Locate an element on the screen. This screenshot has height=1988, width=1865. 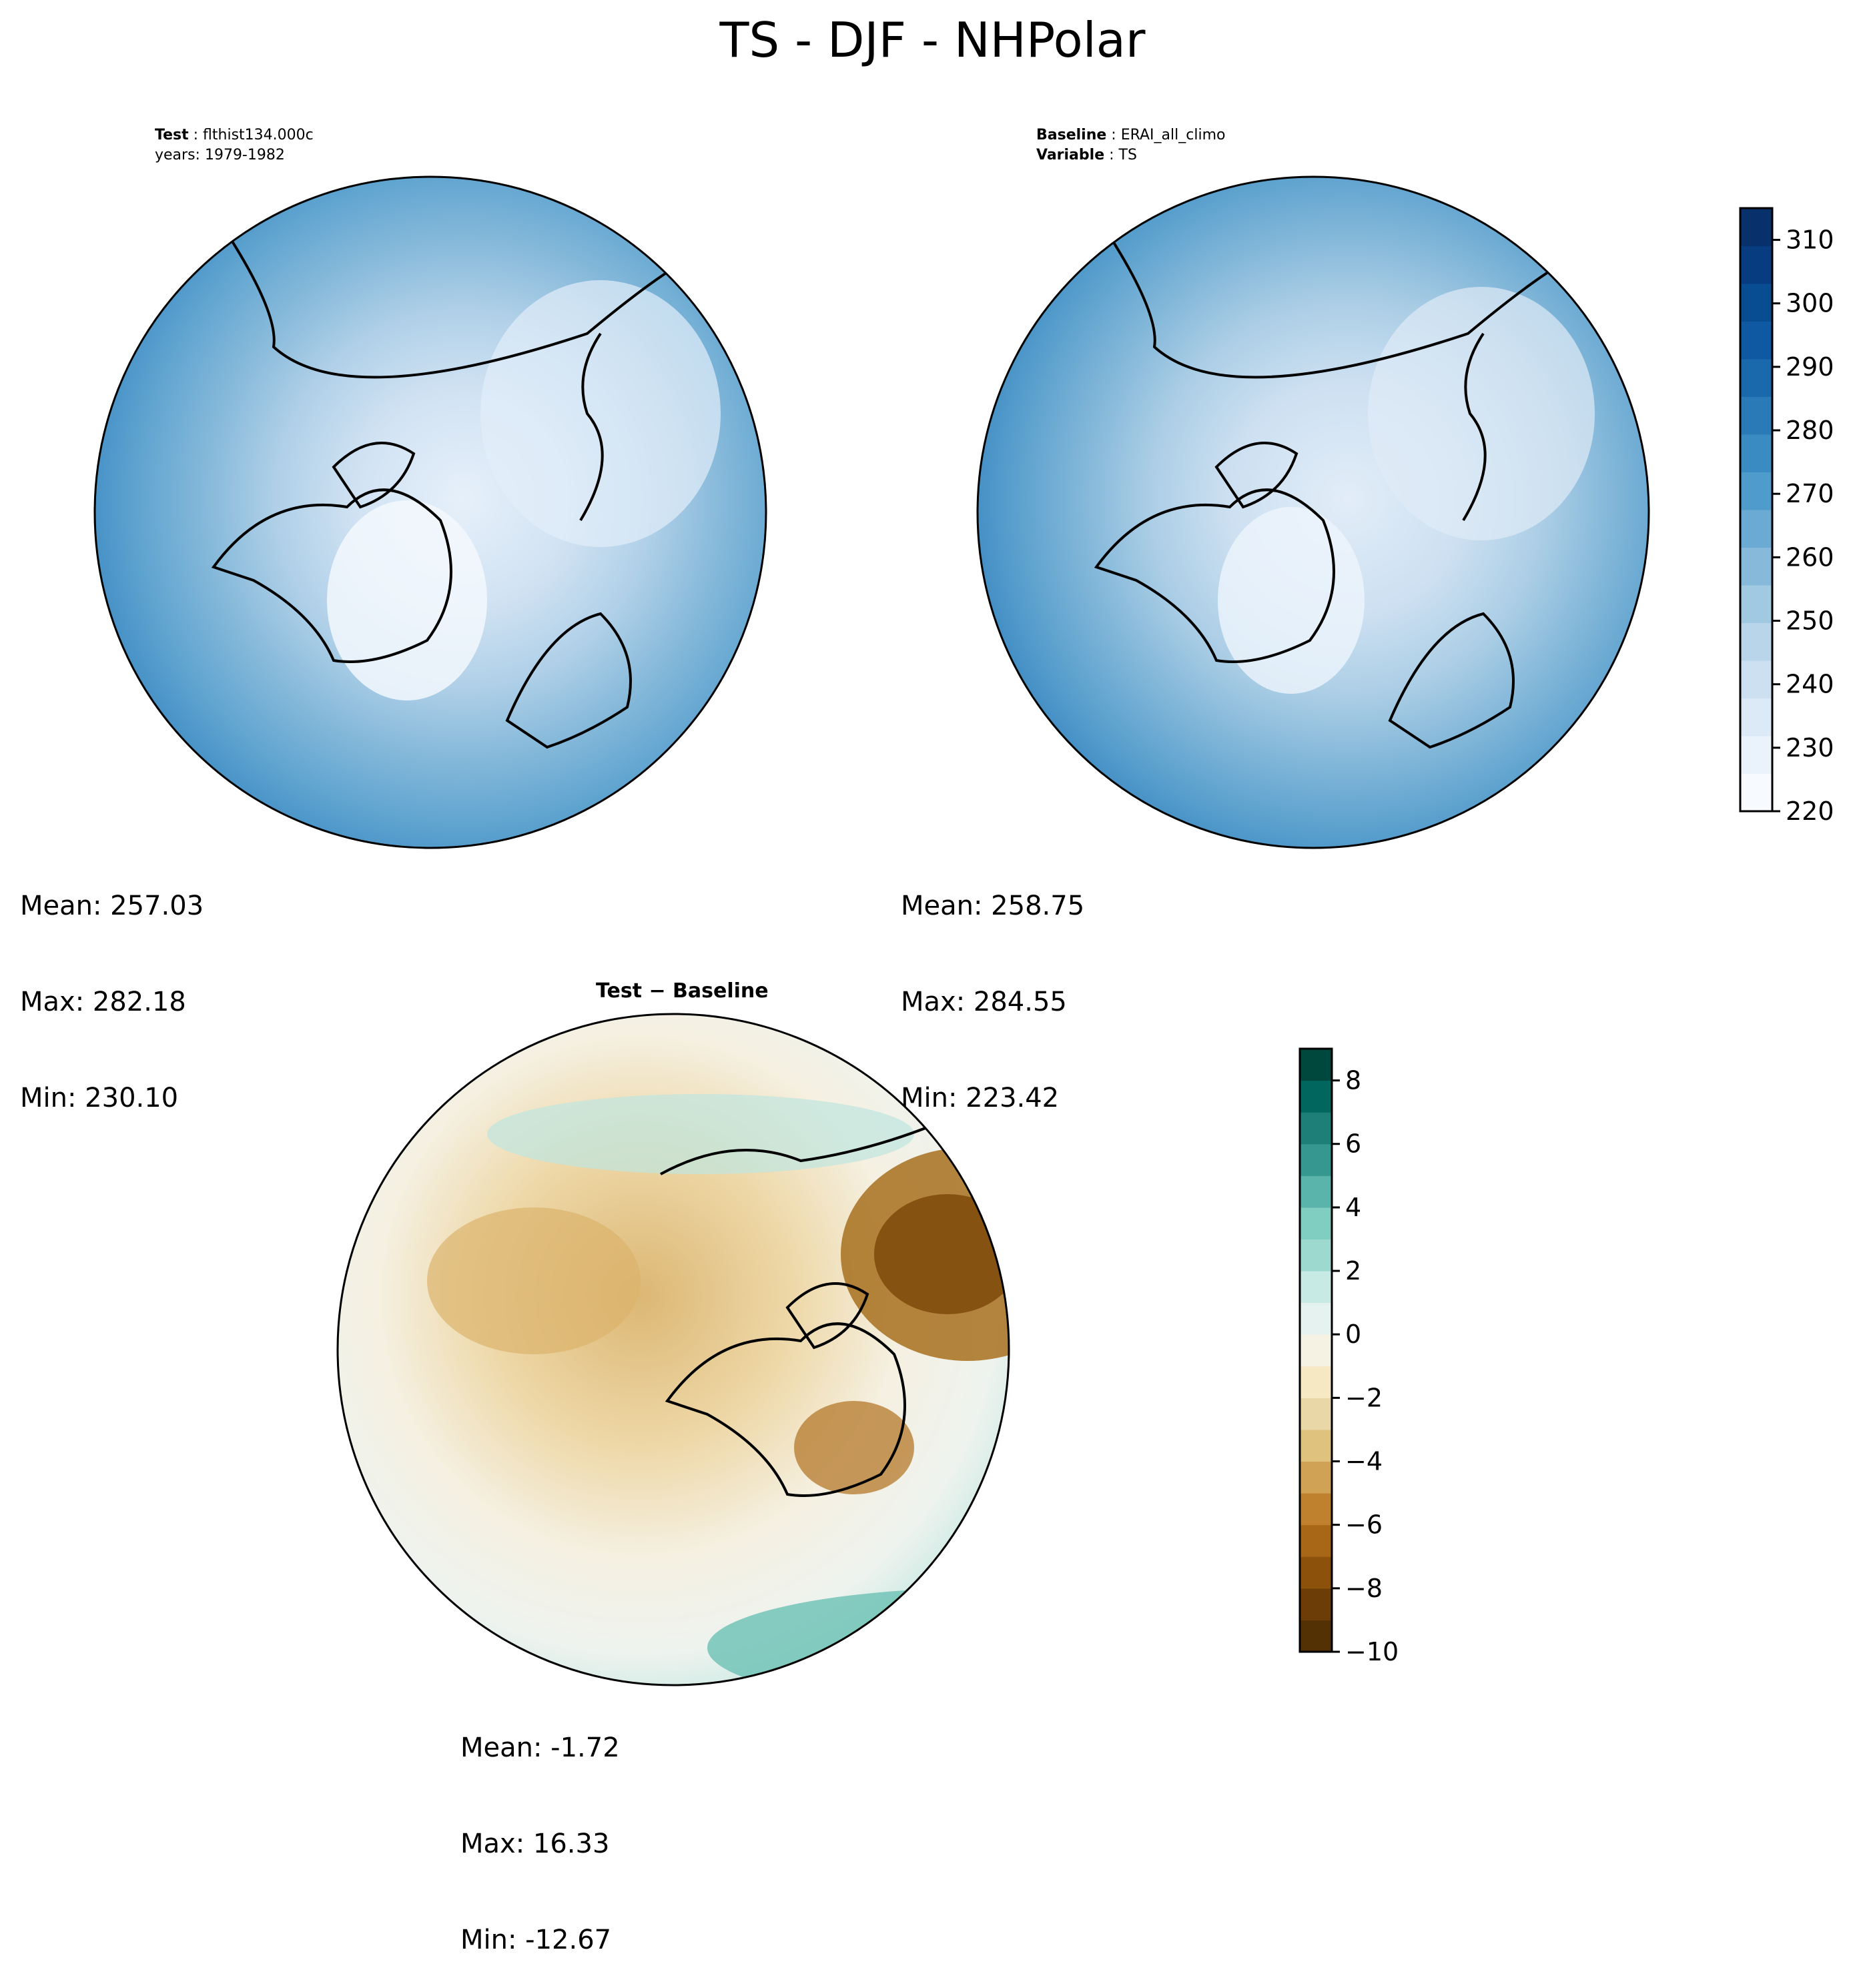
diff-coastline-eurasia is located at coordinates (835, 1134).